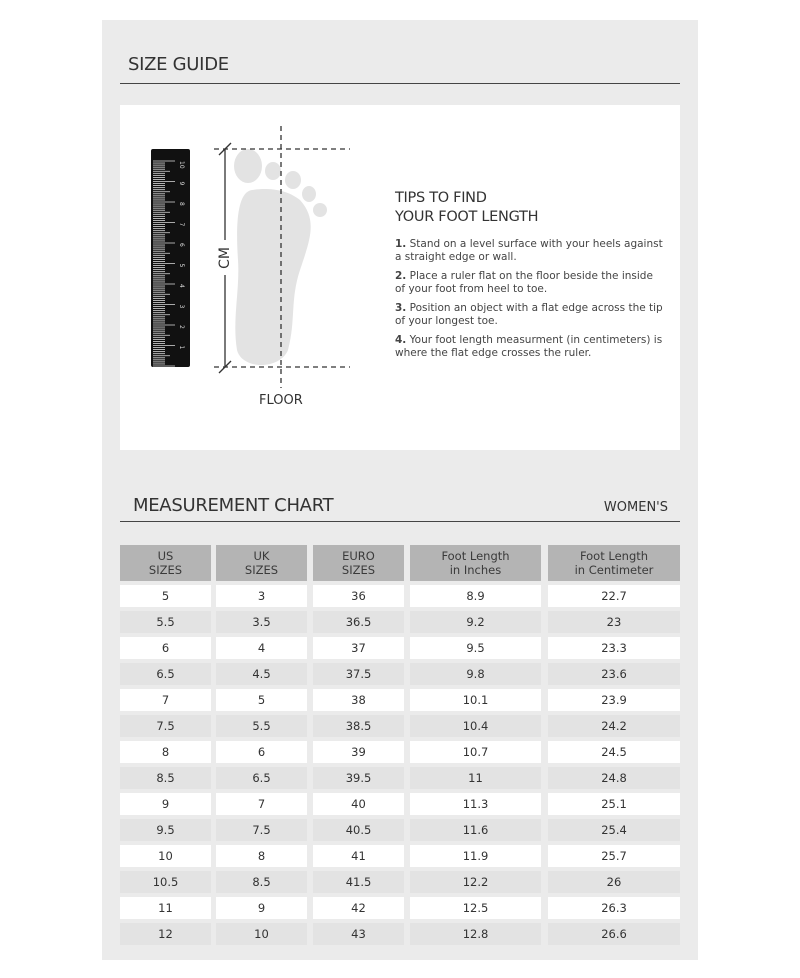 The image size is (800, 978). I want to click on foot-measure-diagram: 1 2 3 4 5 6 7 8 9 10, so click(250, 257).